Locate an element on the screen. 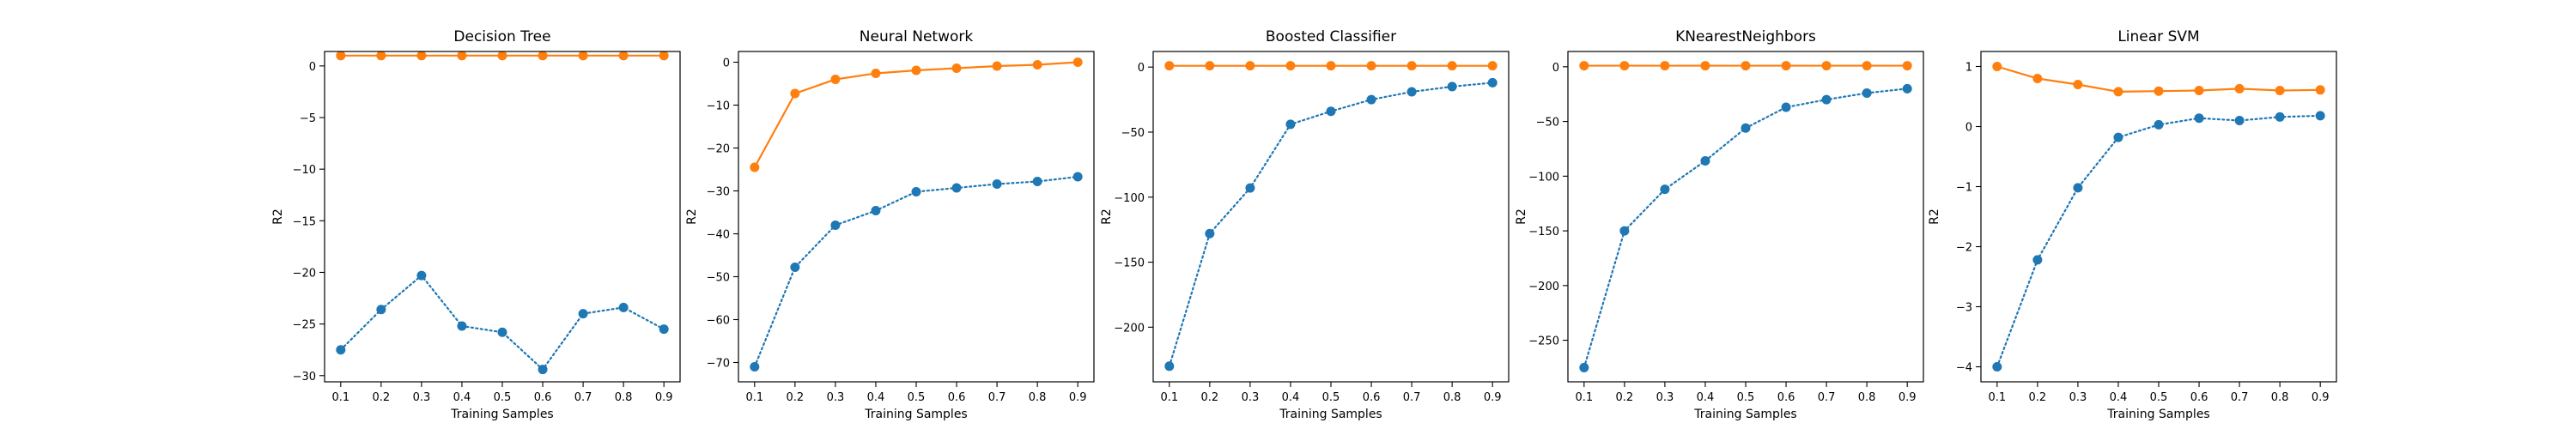 The height and width of the screenshot is (429, 2576). x-axis-label: Training Samples is located at coordinates (915, 414).